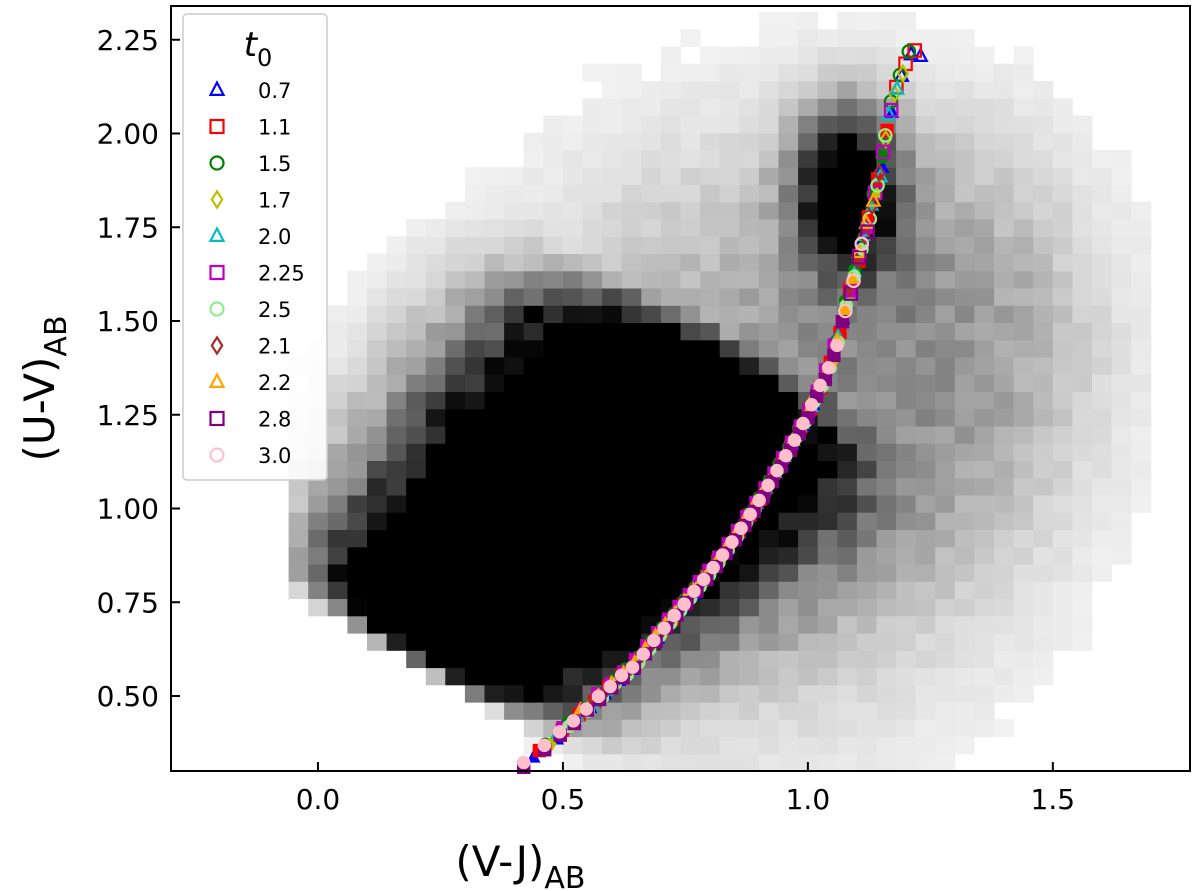  What do you see at coordinates (217, 418) in the screenshot?
I see `legend-marker-2.8` at bounding box center [217, 418].